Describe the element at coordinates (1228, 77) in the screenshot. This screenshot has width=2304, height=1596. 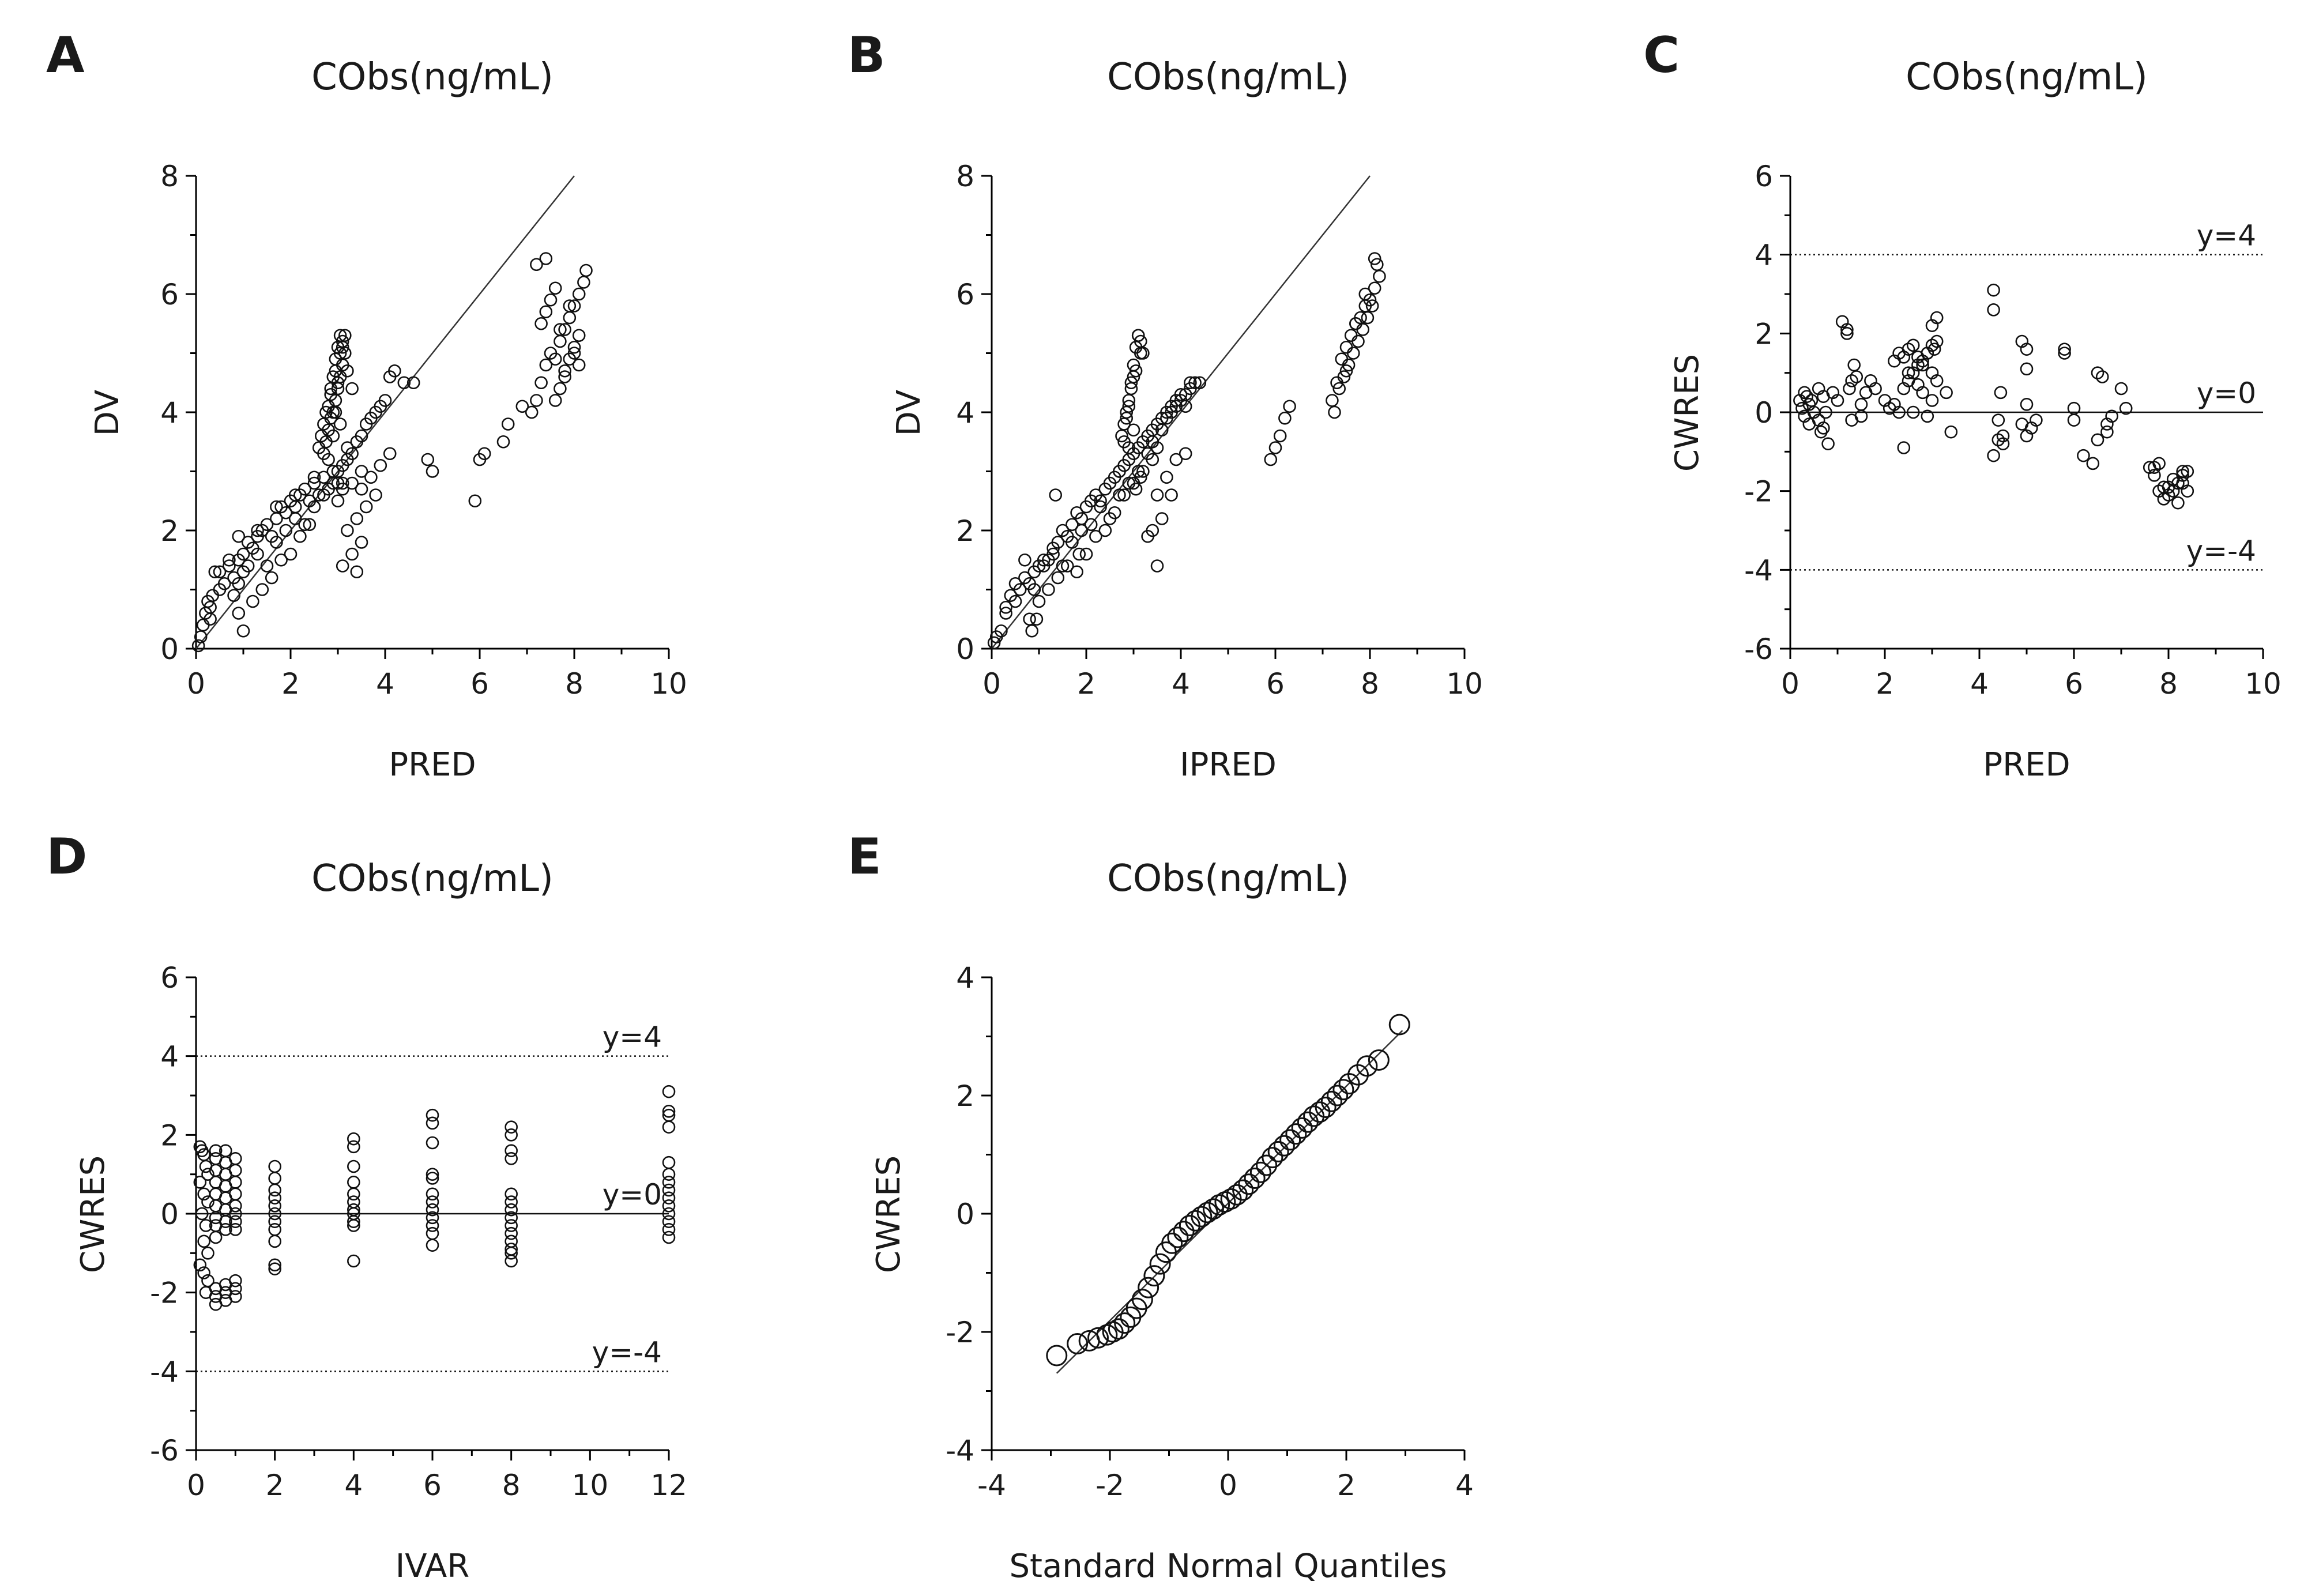
I see `panel-b-title: CObs(ng/mL)` at that location.